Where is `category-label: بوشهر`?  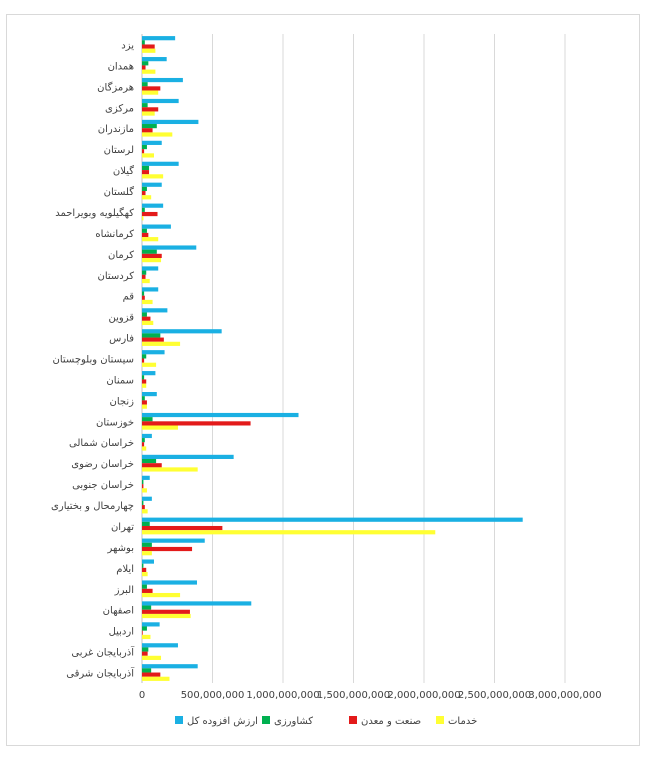 category-label: بوشهر is located at coordinates (120, 548).